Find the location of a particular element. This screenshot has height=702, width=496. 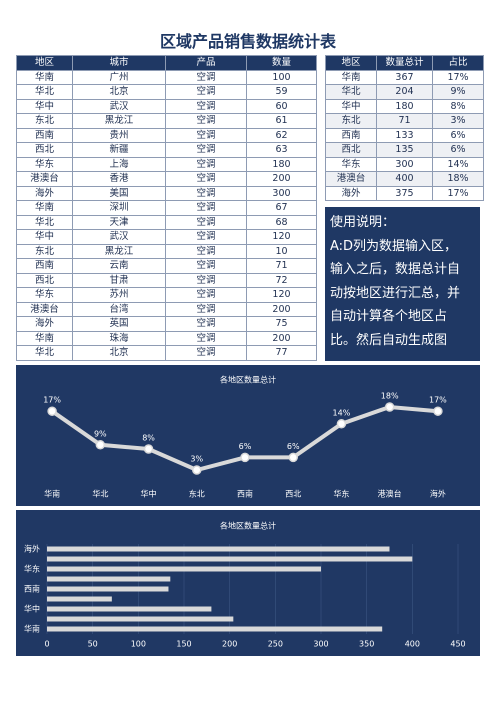

x-tick-label: 350 is located at coordinates (366, 644).